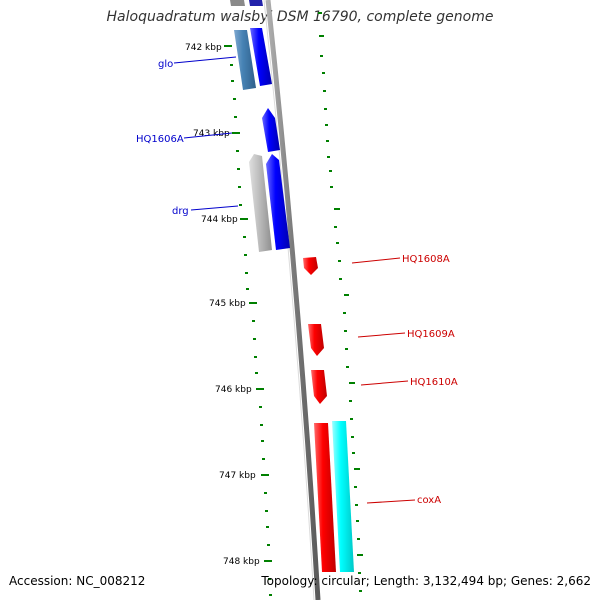 This screenshot has width=600, height=600. Describe the element at coordinates (219, 220) in the screenshot. I see `tick-label-744: 744 kbp` at that location.